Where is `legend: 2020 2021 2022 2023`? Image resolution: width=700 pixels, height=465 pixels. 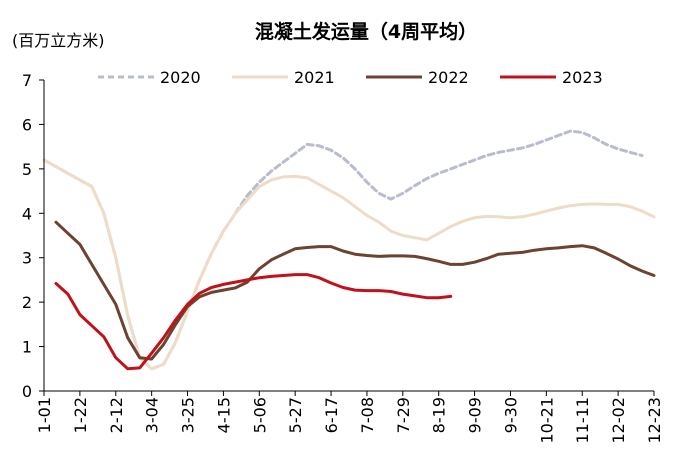 legend: 2020 2021 2022 2023 is located at coordinates (350, 77).